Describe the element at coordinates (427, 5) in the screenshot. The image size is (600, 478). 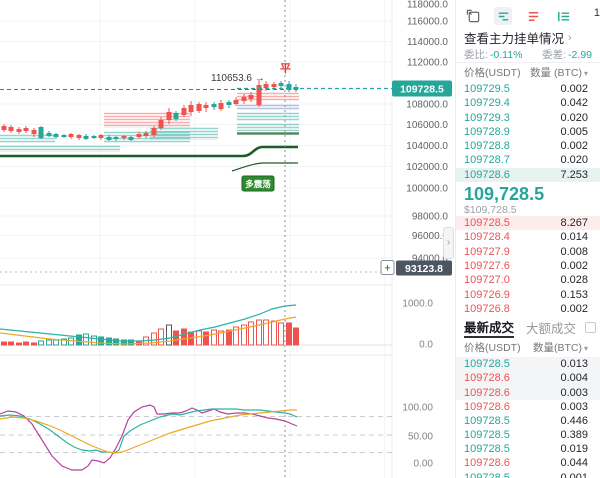
I see `svg-text: 118000.0` at that location.